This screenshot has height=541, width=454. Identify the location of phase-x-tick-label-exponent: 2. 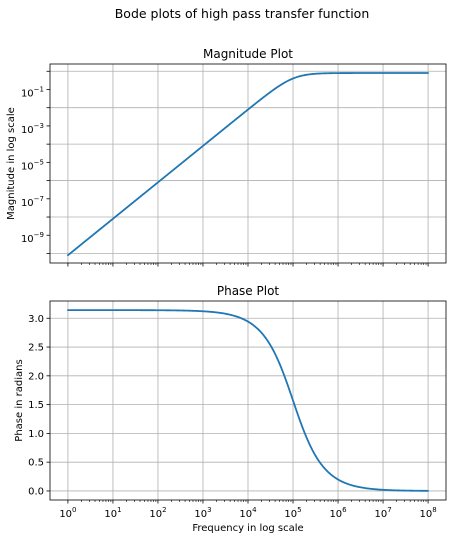
(164, 510).